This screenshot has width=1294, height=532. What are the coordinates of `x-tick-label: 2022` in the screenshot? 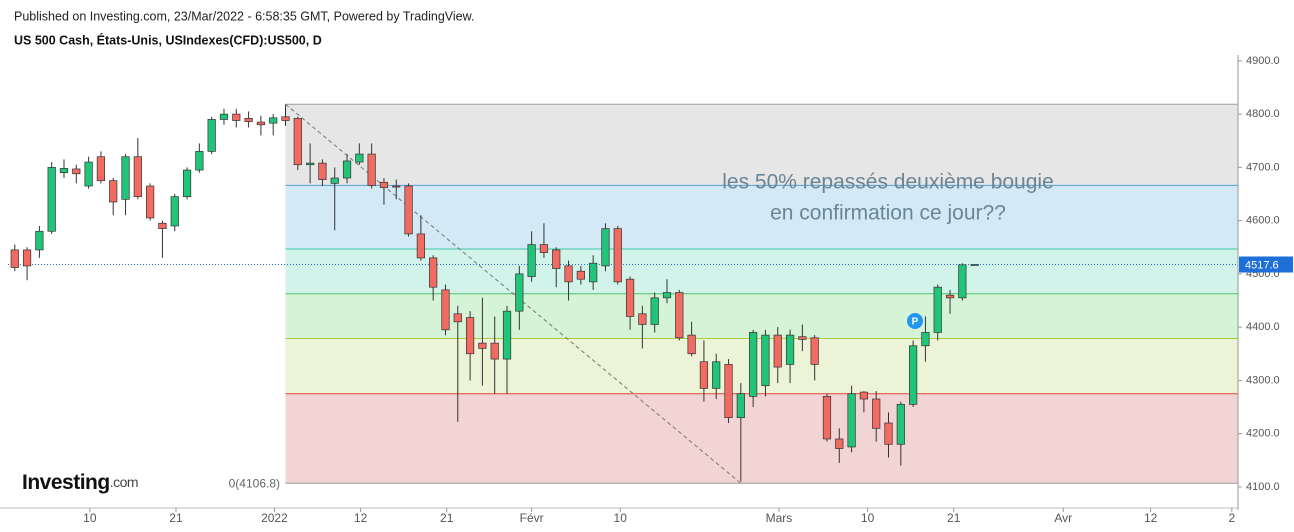 It's located at (274, 518).